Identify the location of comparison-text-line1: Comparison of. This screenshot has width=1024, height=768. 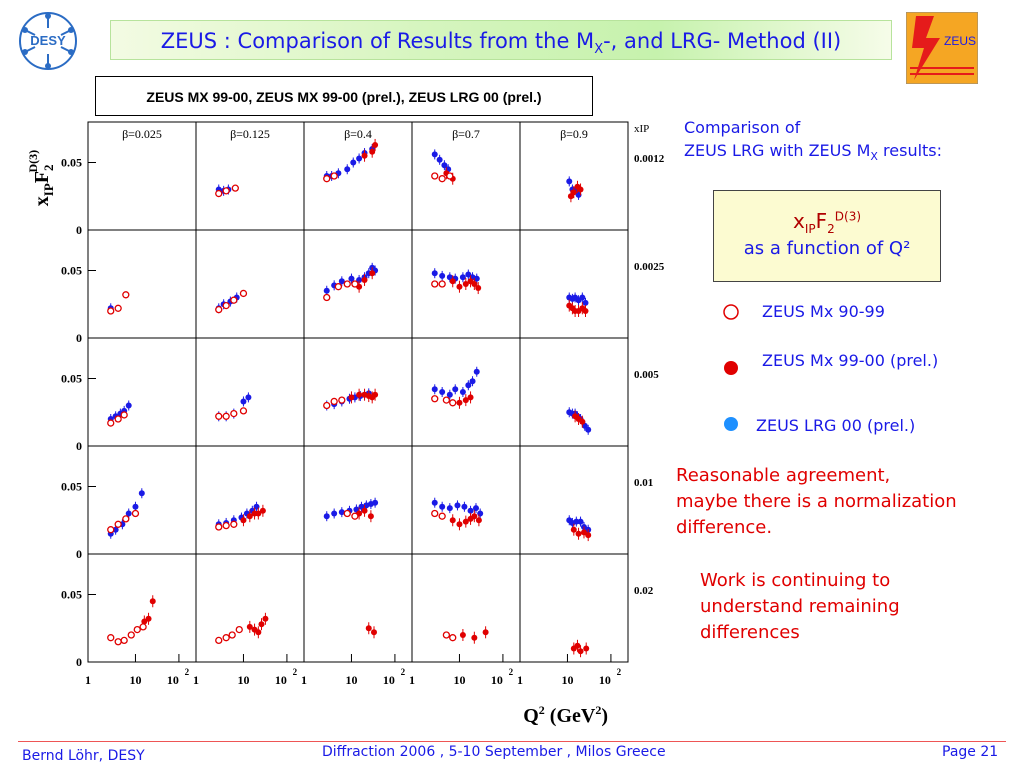
(742, 127).